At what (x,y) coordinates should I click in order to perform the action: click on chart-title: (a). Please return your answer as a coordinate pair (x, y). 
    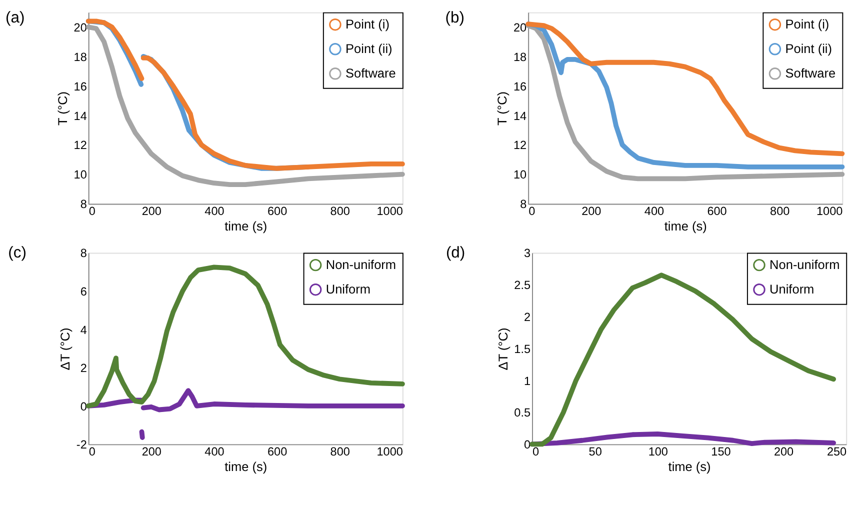
    Looking at the image, I should click on (15, 18).